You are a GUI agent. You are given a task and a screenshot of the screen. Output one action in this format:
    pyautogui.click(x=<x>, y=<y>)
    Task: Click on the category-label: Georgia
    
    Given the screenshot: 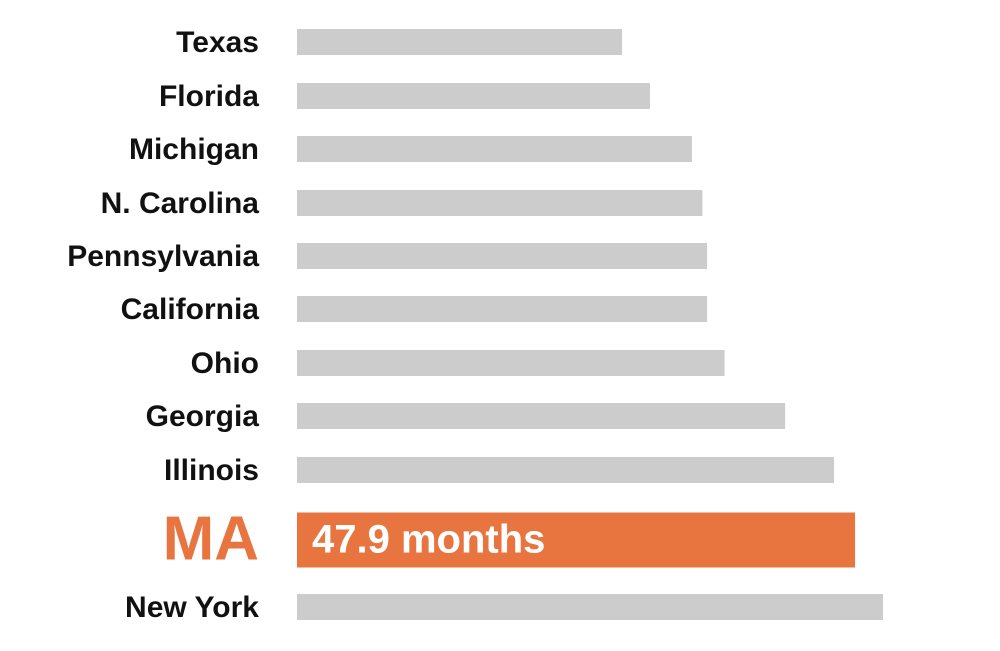 What is the action you would take?
    pyautogui.click(x=203, y=416)
    